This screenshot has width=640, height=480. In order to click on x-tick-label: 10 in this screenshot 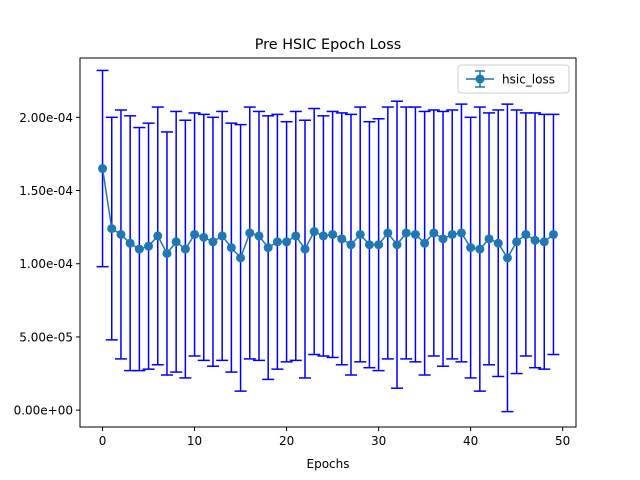, I will do `click(194, 441)`.